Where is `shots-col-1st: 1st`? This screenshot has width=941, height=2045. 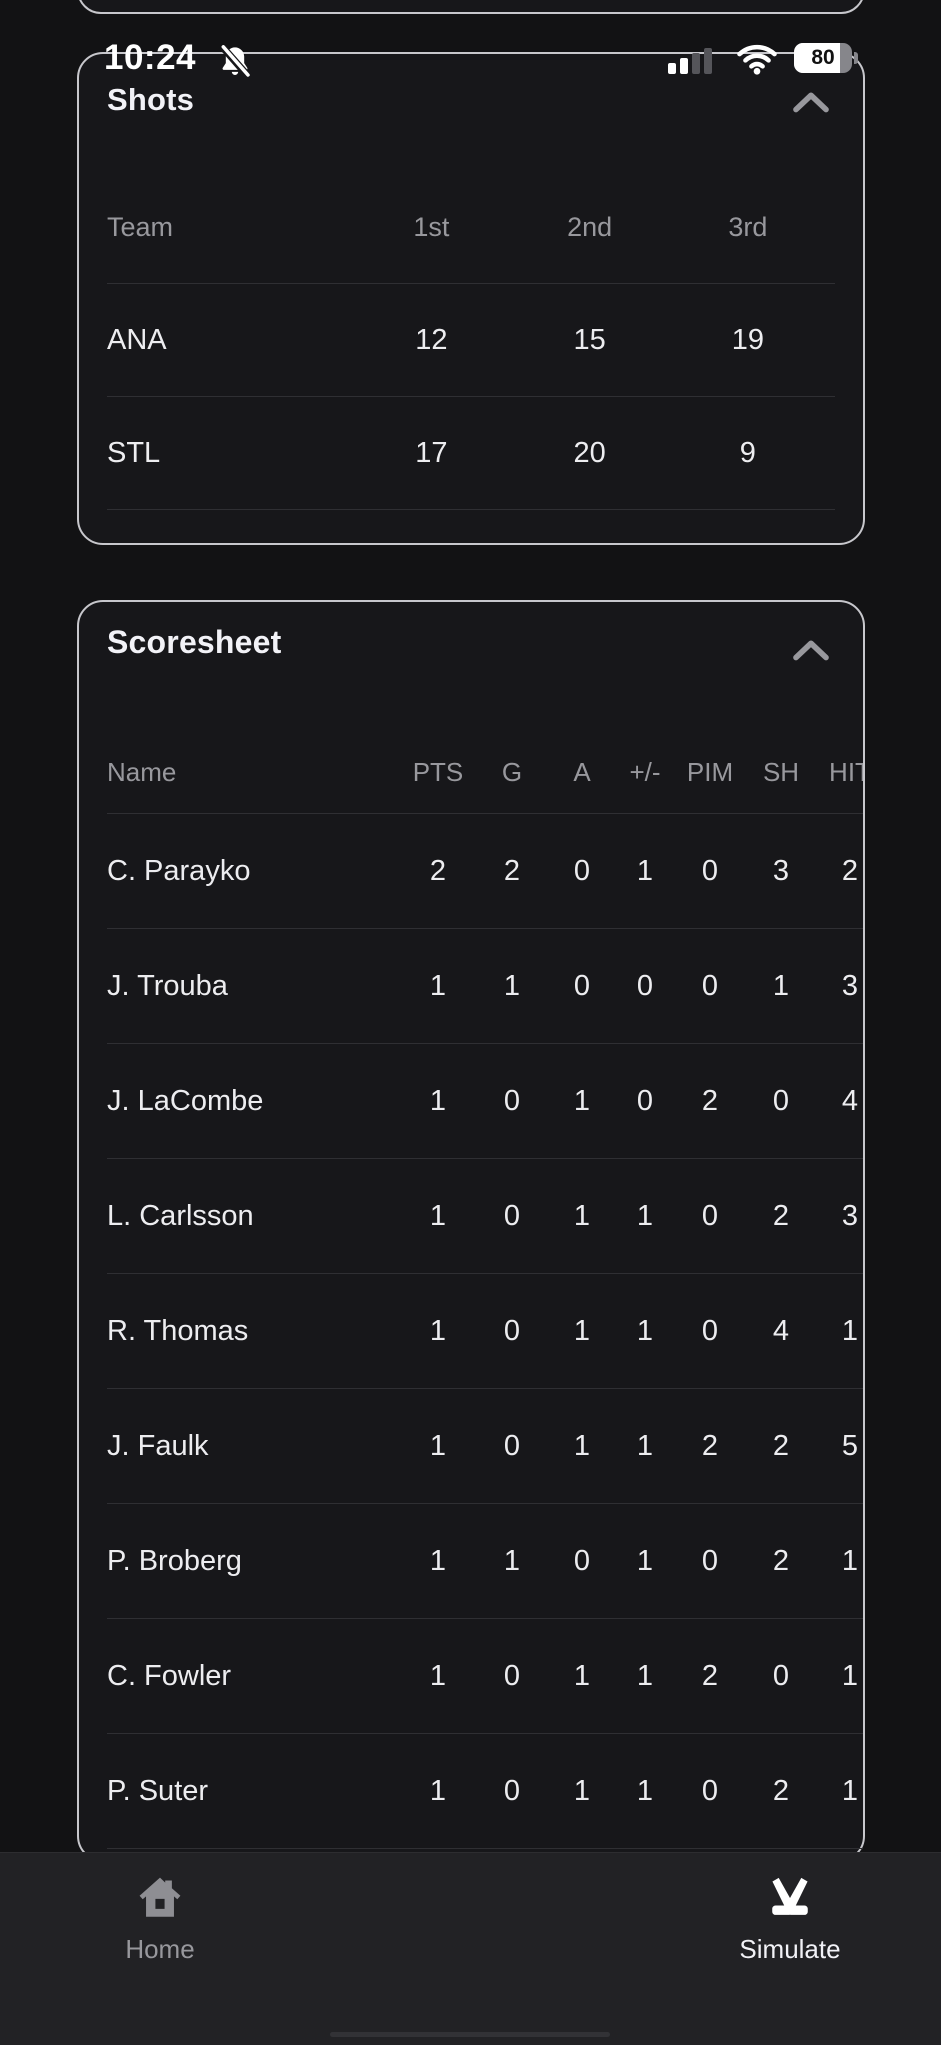 shots-col-1st: 1st is located at coordinates (431, 227).